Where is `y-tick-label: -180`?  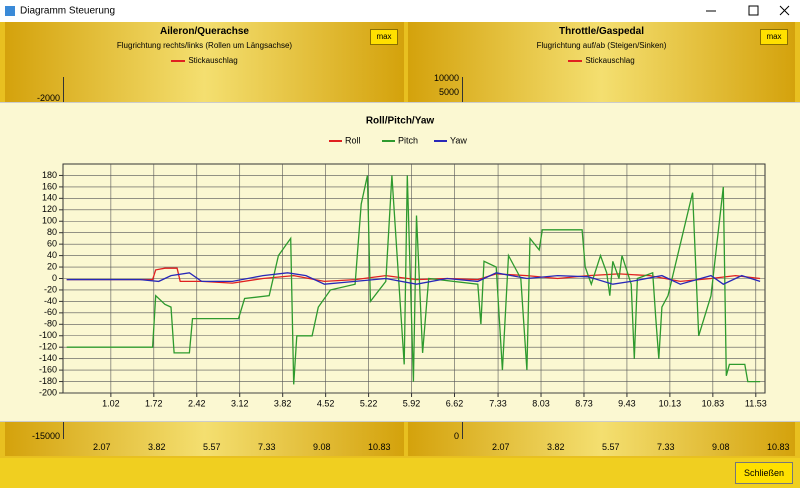 y-tick-label: -180 is located at coordinates (48, 381).